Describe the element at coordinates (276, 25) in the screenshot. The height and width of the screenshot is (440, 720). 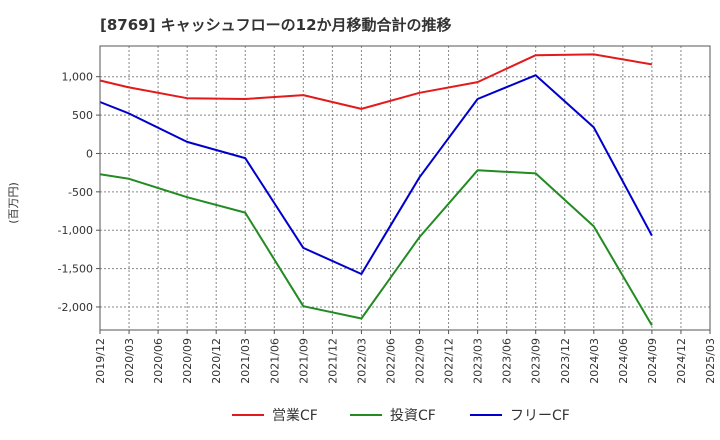
I see `chart-title: [8769] キャッシュフローの12か月移動合計の推移` at that location.